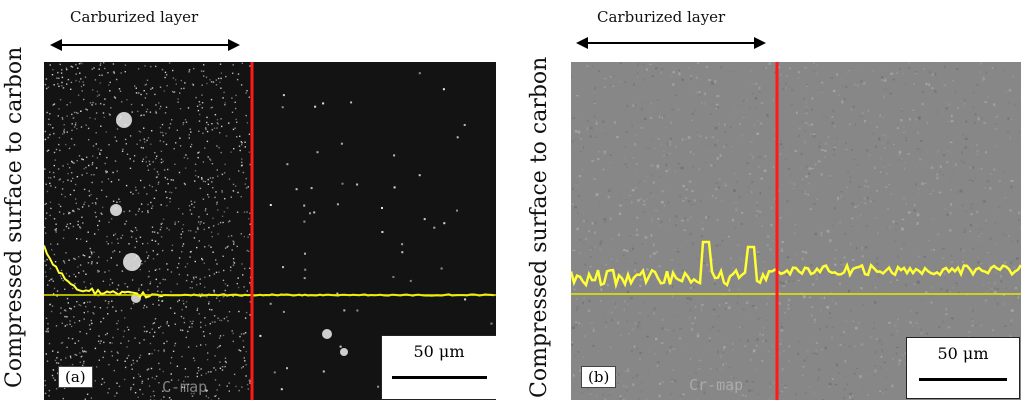  Describe the element at coordinates (963, 353) in the screenshot. I see `scale-label-b: 50 μm` at that location.